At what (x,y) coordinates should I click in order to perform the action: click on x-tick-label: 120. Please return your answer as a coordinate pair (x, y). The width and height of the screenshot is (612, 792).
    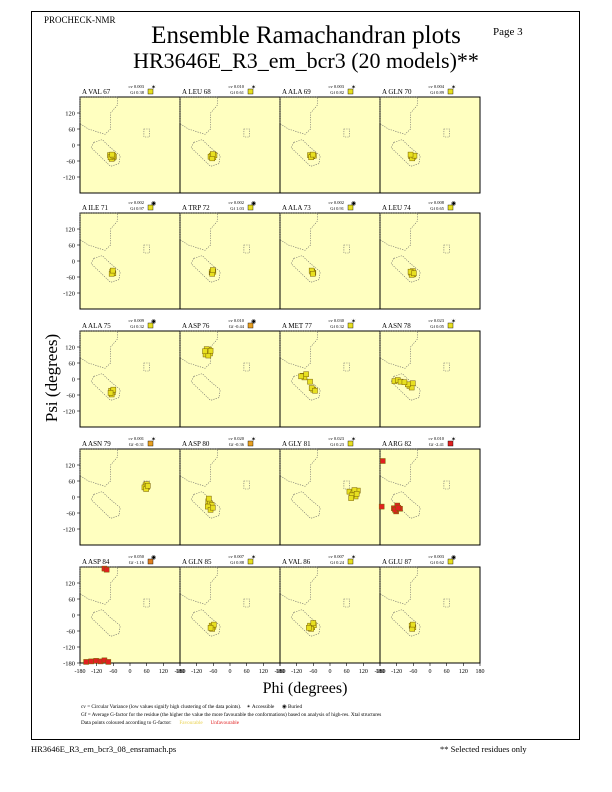
    Looking at the image, I should click on (163, 672).